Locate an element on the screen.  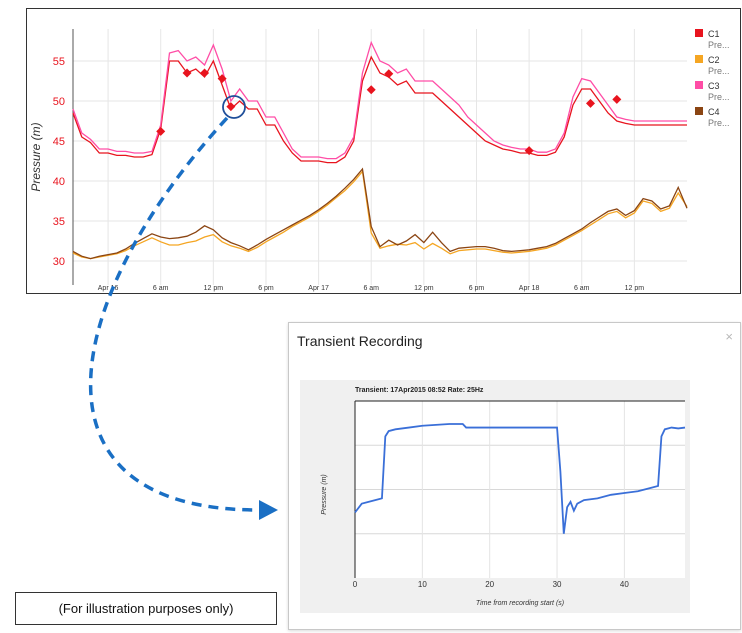
legend-swatch-C1 is located at coordinates (699, 33).